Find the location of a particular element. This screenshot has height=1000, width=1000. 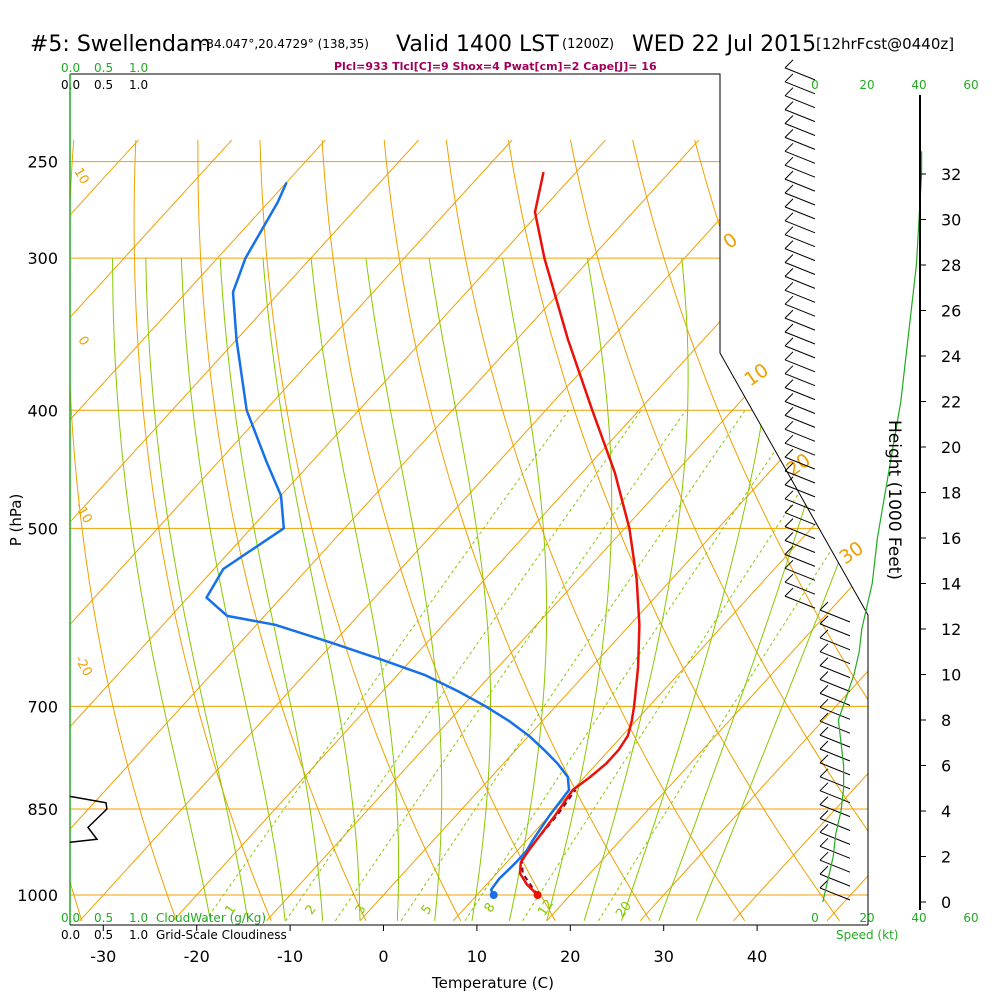

speed-tick-top: 20 is located at coordinates (866, 85).